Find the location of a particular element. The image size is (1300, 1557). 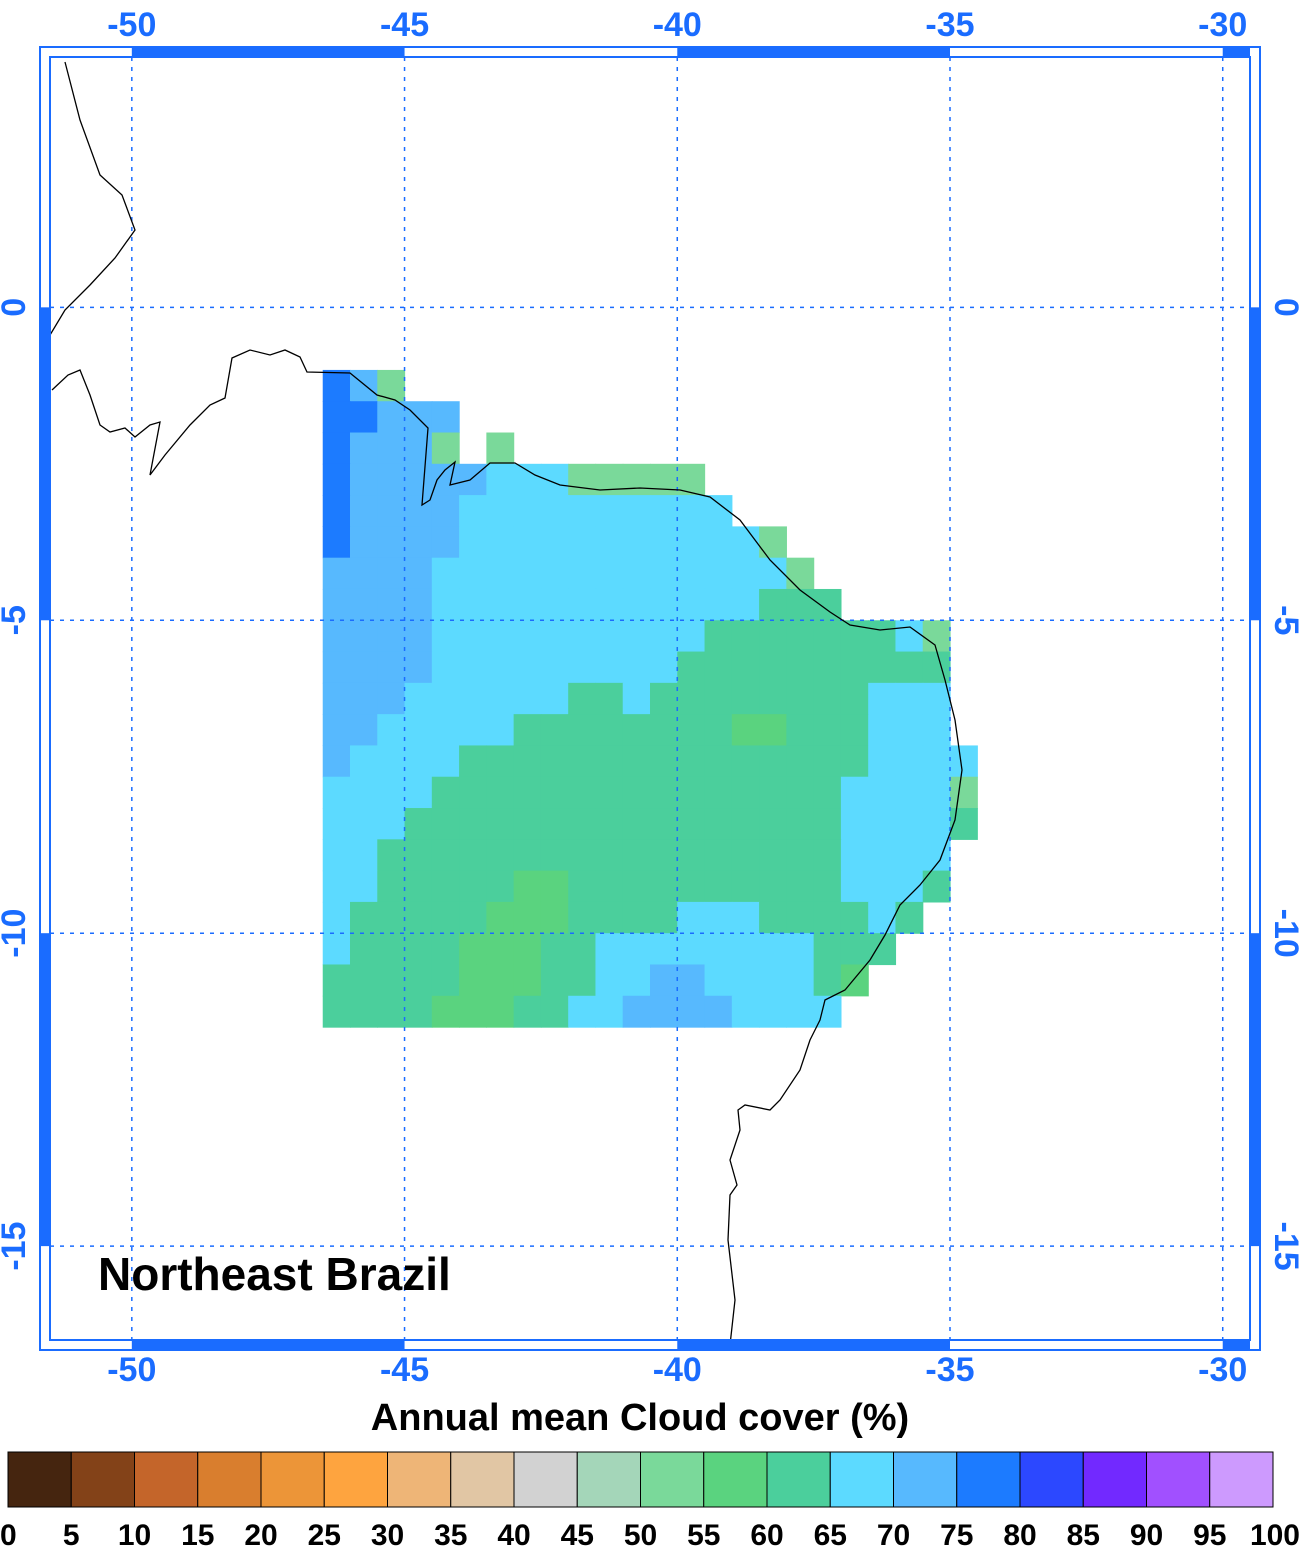

colorbar-tick-label: 0 is located at coordinates (8, 1535).